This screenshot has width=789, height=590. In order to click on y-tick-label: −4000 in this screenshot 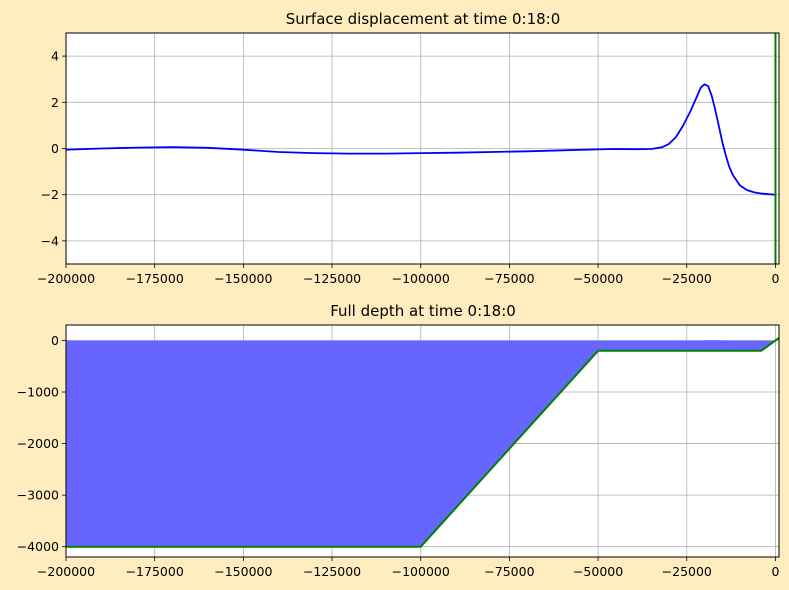, I will do `click(38, 546)`.